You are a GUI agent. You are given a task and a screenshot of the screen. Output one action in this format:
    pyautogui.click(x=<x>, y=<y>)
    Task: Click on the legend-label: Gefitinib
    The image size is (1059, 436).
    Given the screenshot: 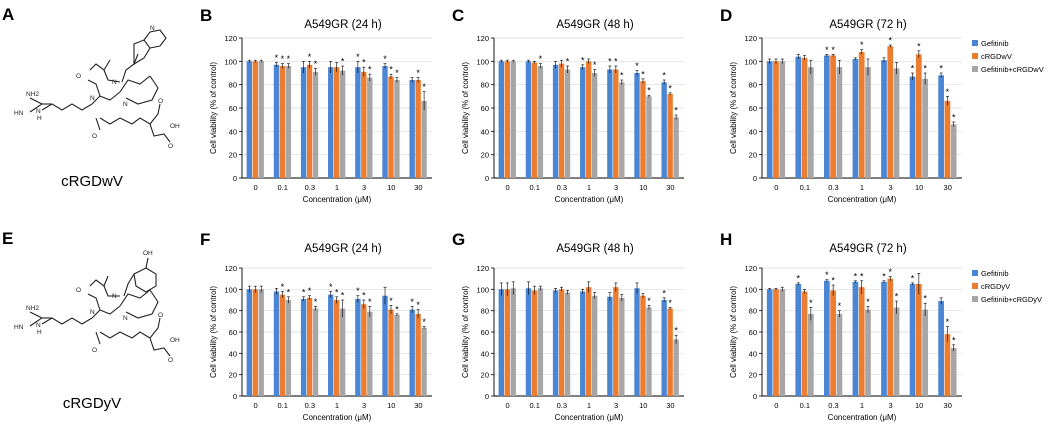 What is the action you would take?
    pyautogui.click(x=995, y=273)
    